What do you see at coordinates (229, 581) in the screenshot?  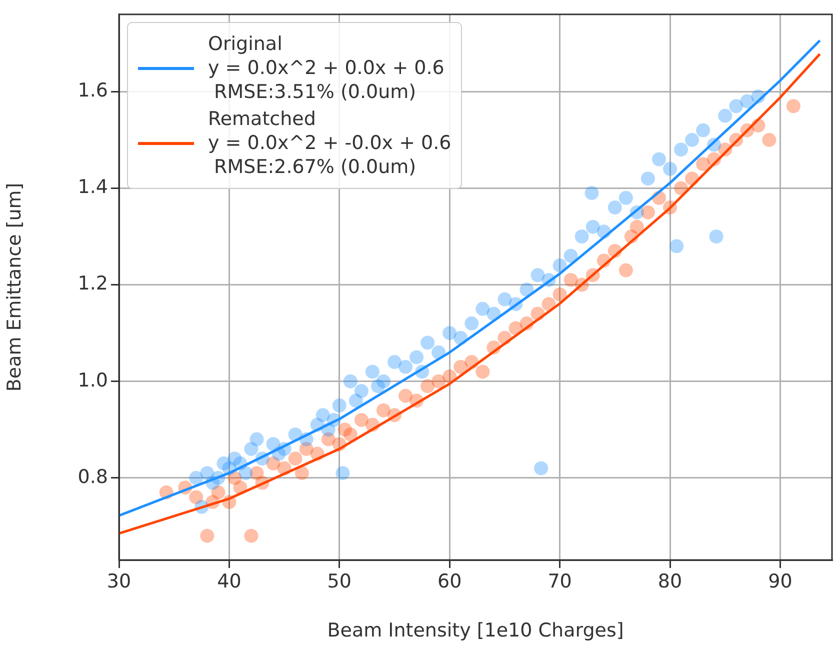 I see `x-tick-label: 40` at bounding box center [229, 581].